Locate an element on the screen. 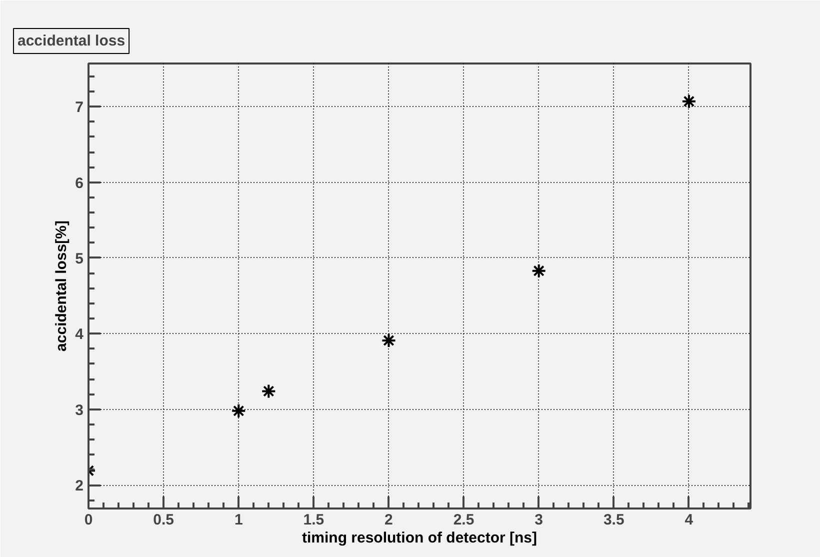 This screenshot has width=820, height=557. x-tick-label: 1 is located at coordinates (238, 520).